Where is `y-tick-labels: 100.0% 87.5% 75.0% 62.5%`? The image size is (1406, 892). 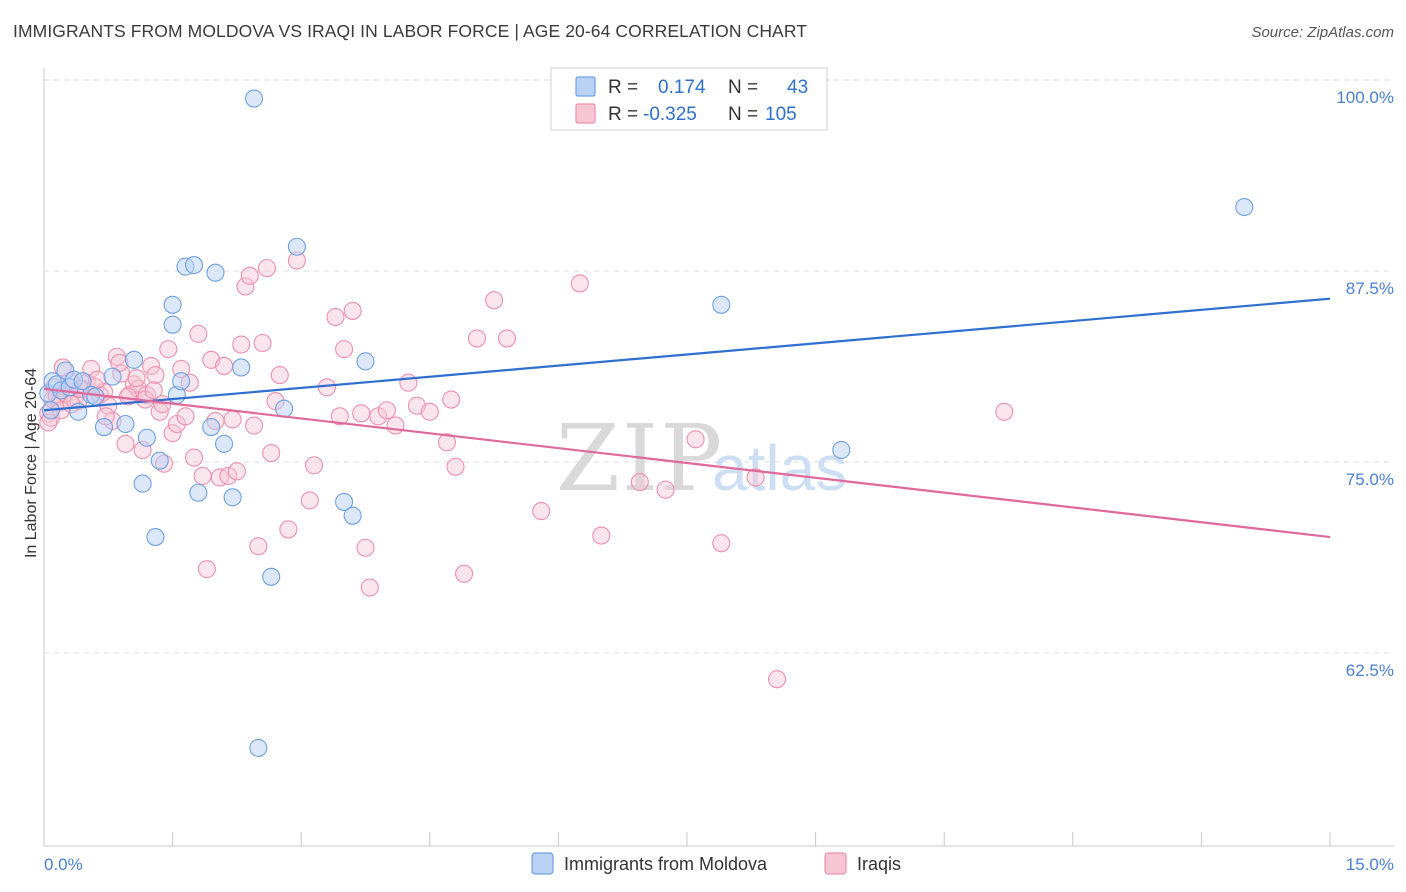 y-tick-labels: 100.0% 87.5% 75.0% 62.5% is located at coordinates (1365, 384).